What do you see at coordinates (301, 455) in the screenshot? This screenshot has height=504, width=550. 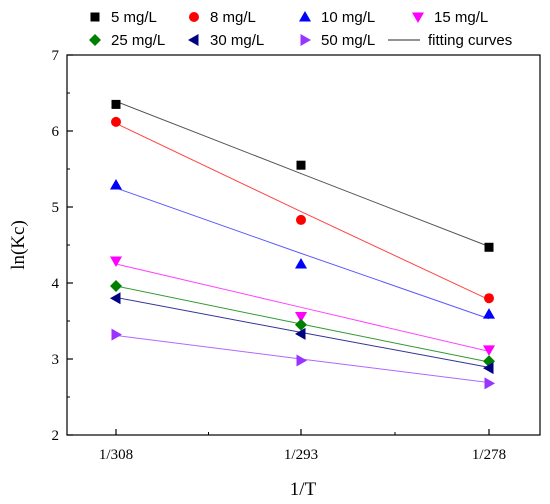 I see `x-tick-label: 1/293` at bounding box center [301, 455].